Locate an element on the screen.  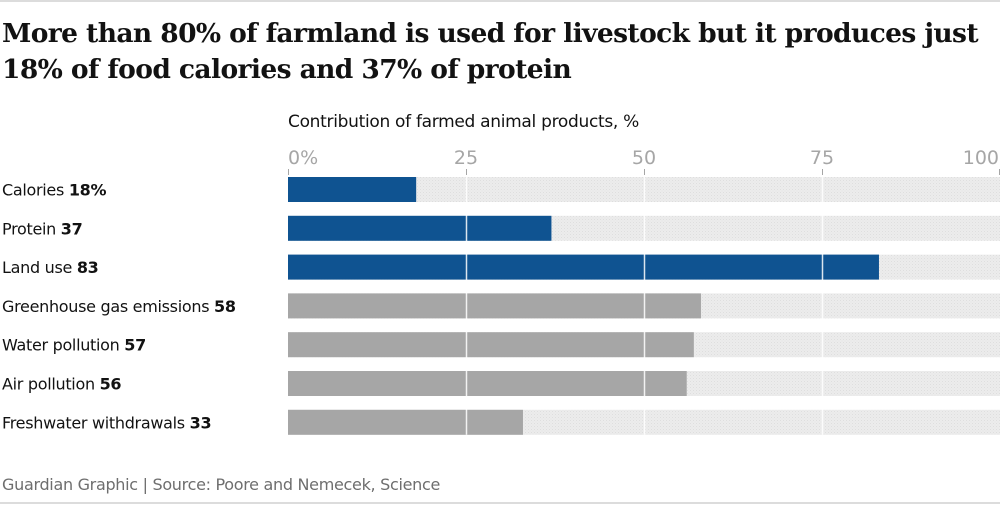
top-rule is located at coordinates (500, 1).